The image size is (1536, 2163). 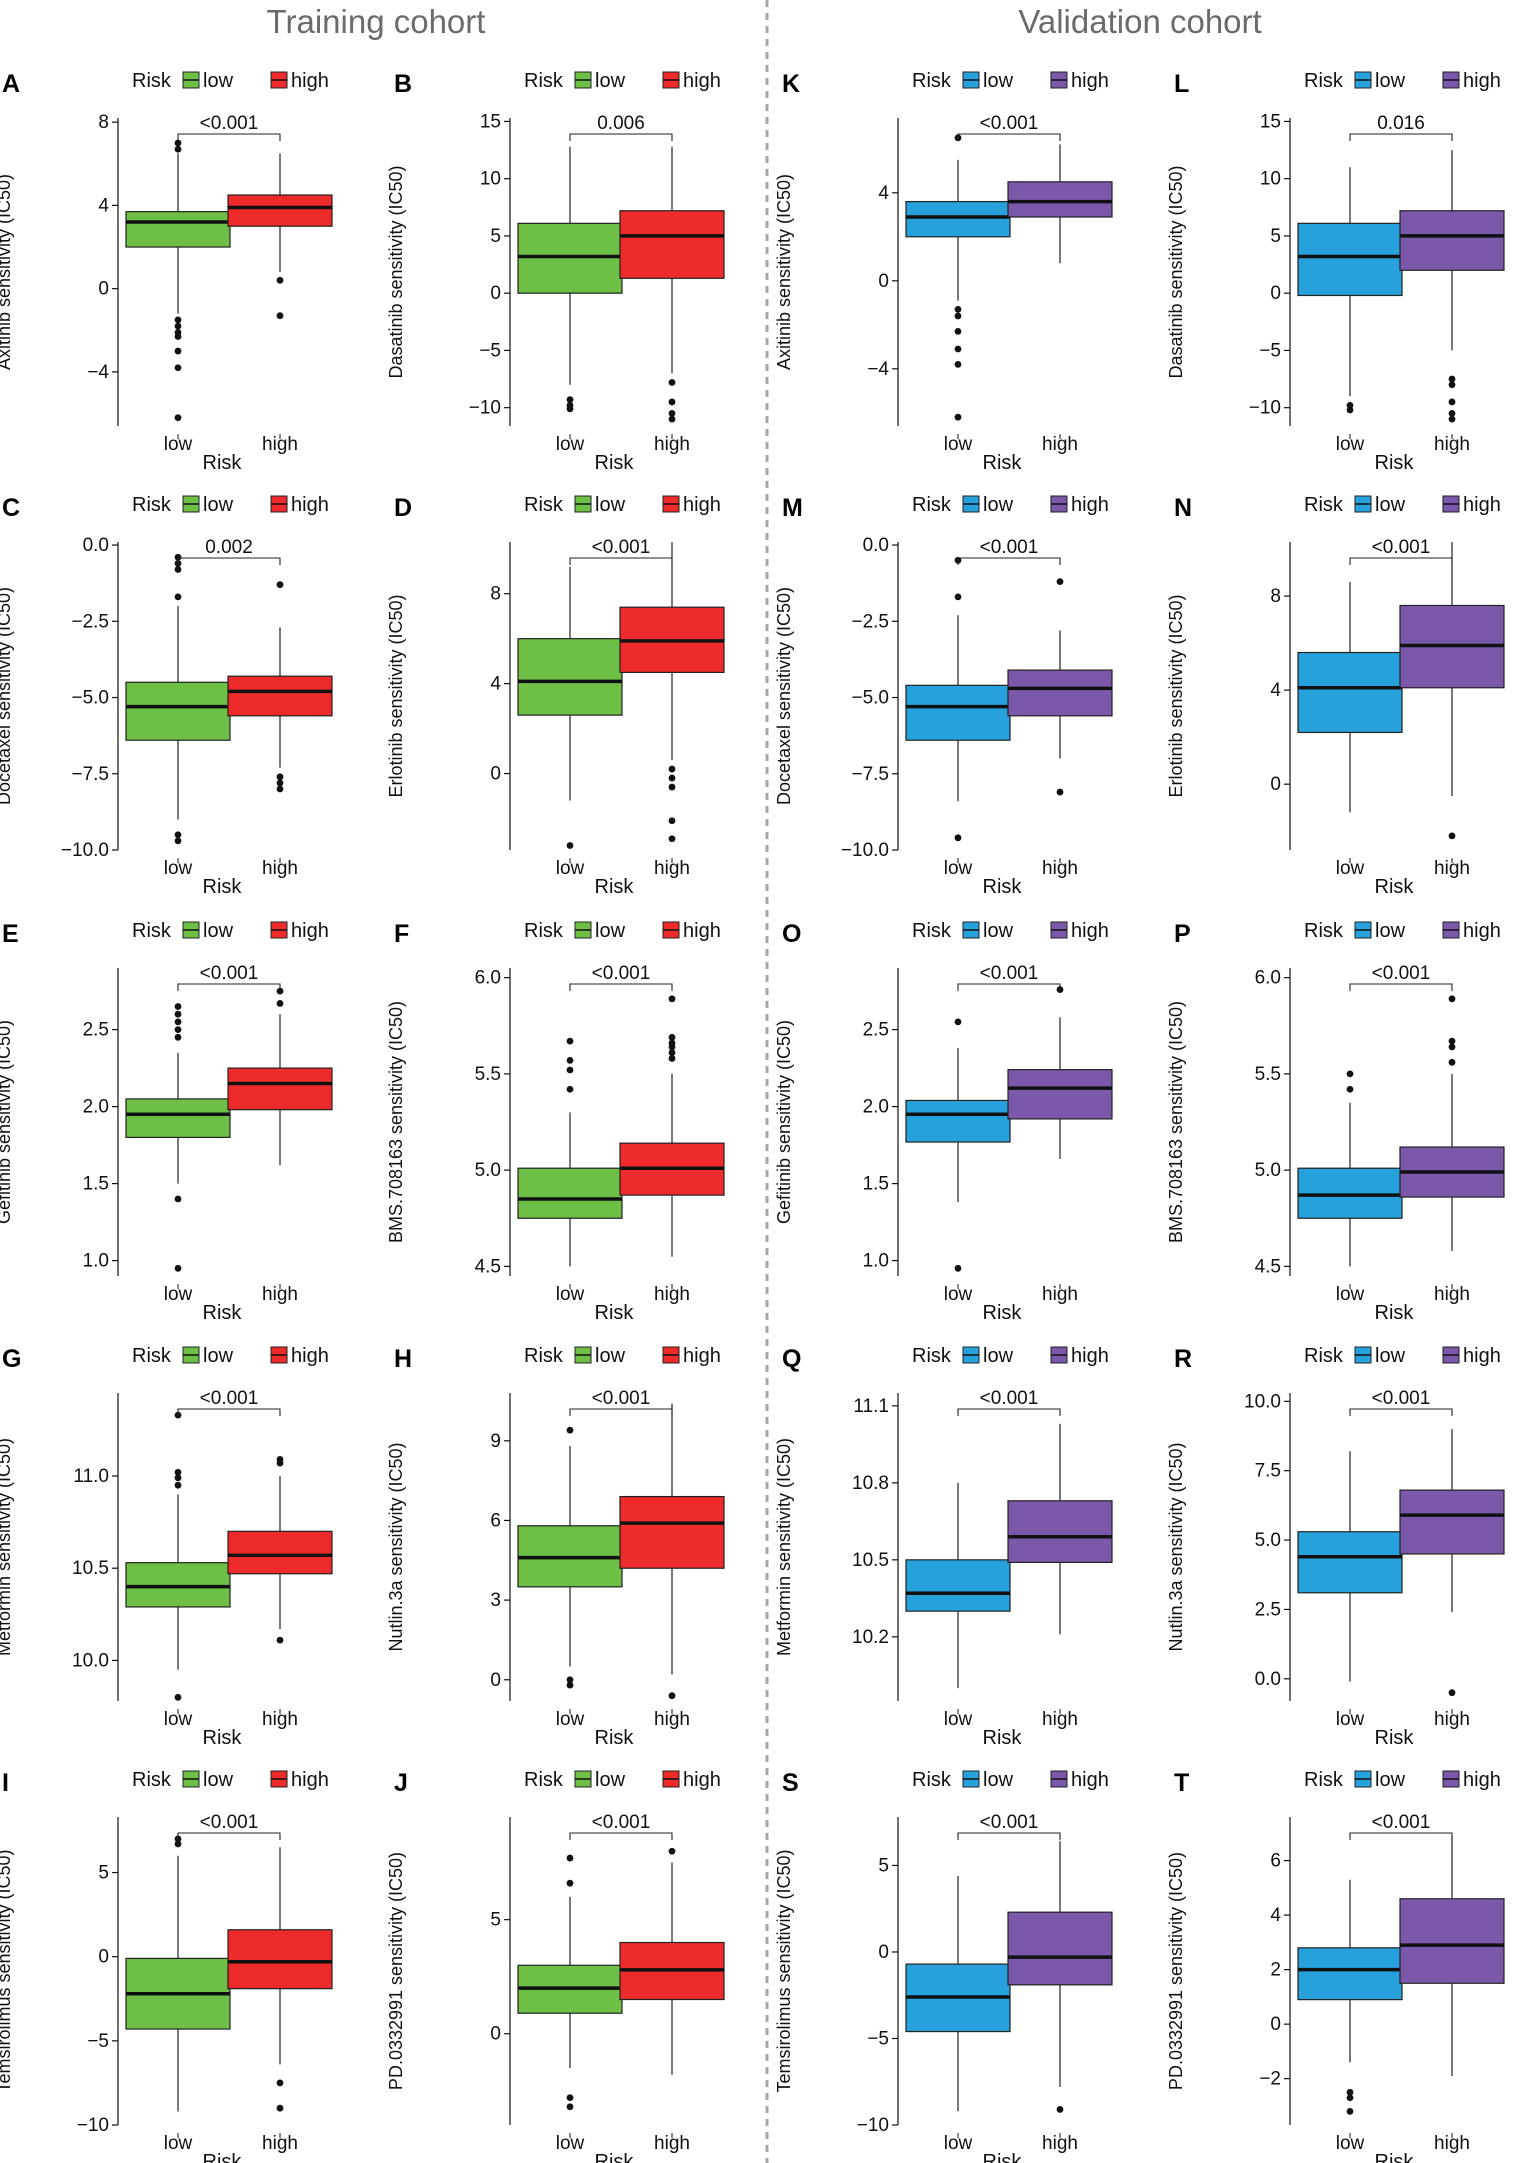 What do you see at coordinates (103, 1873) in the screenshot?
I see `y-tick-label: 5` at bounding box center [103, 1873].